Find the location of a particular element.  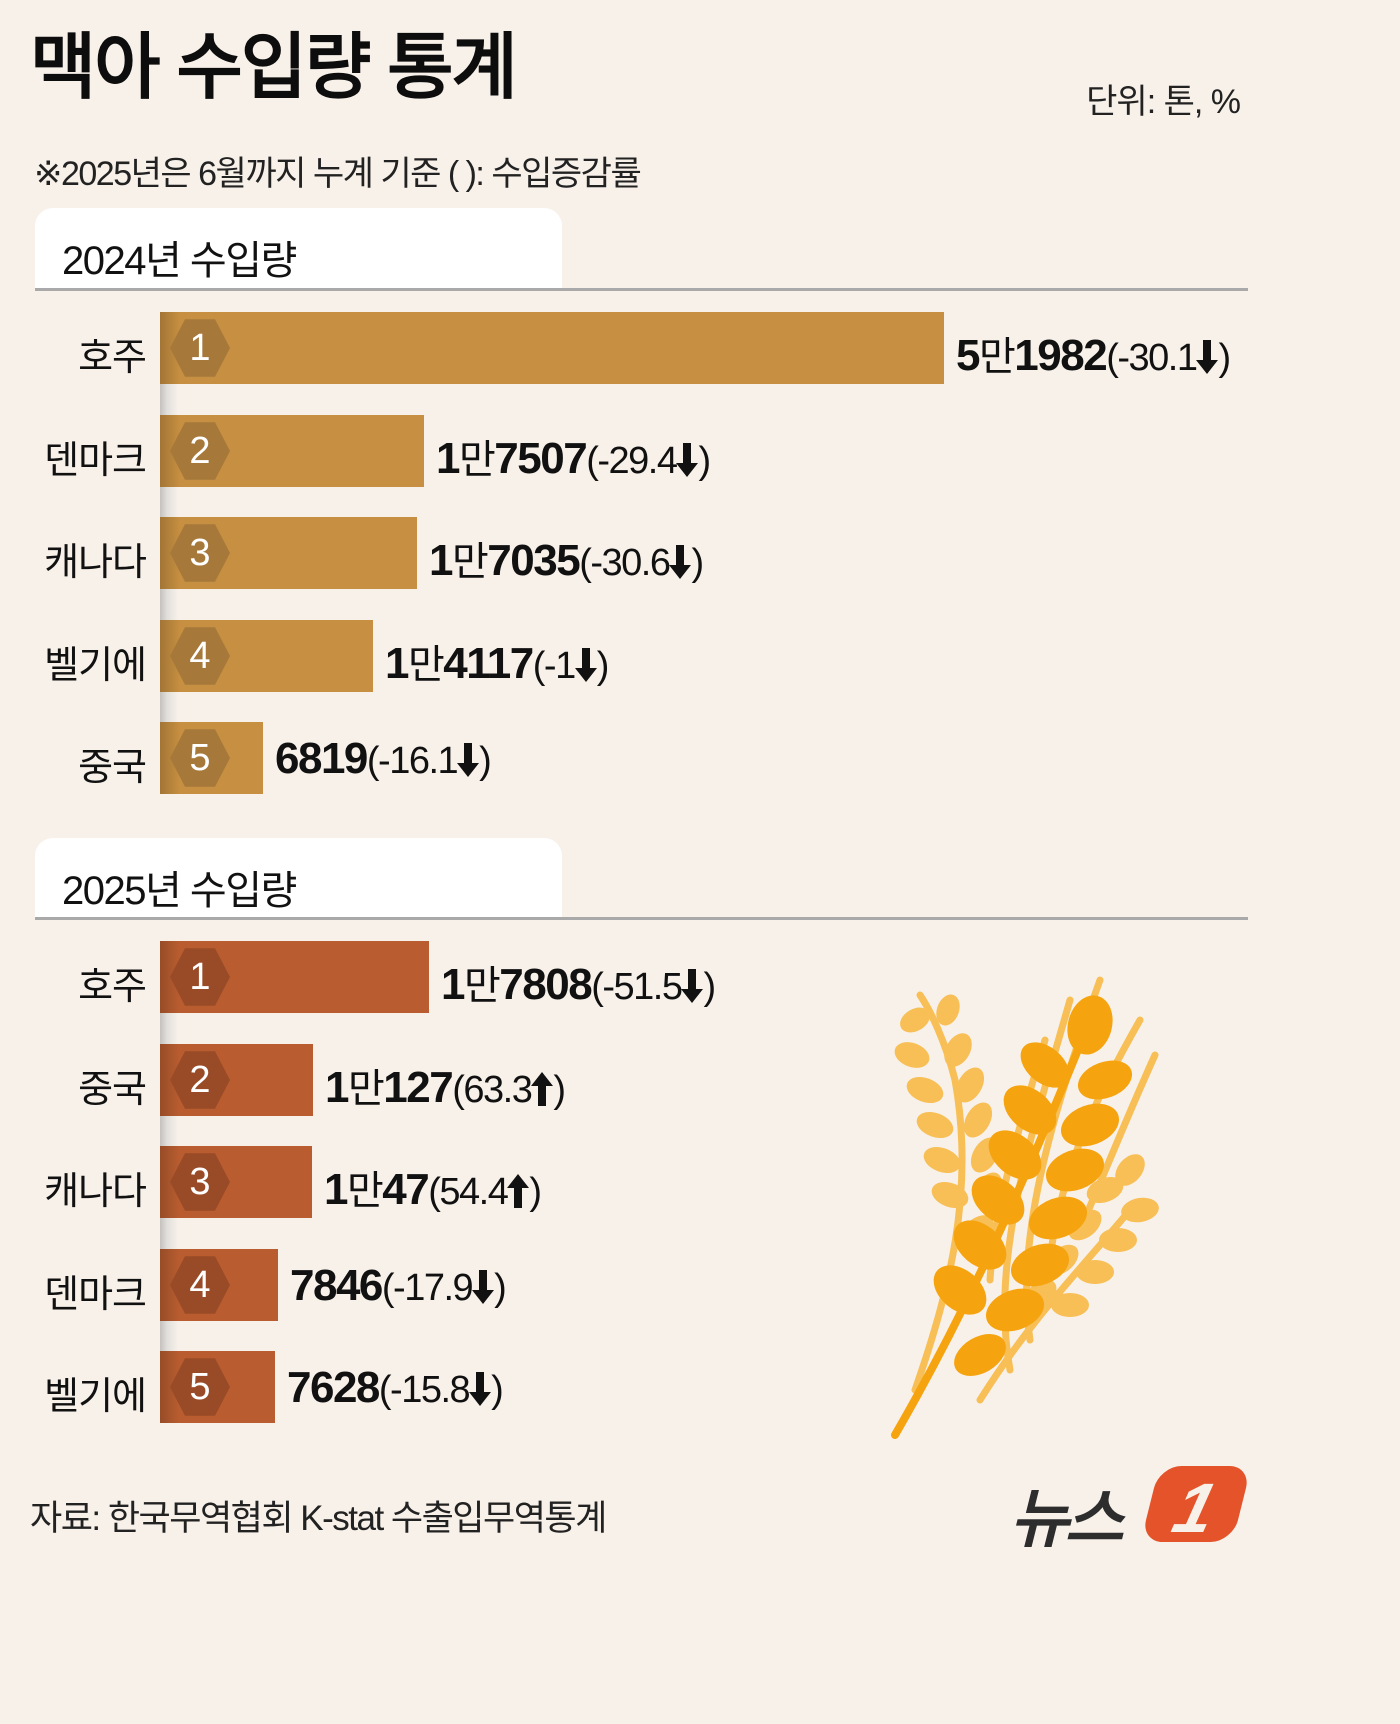

change-value: (-30.1 is located at coordinates (1152, 358).